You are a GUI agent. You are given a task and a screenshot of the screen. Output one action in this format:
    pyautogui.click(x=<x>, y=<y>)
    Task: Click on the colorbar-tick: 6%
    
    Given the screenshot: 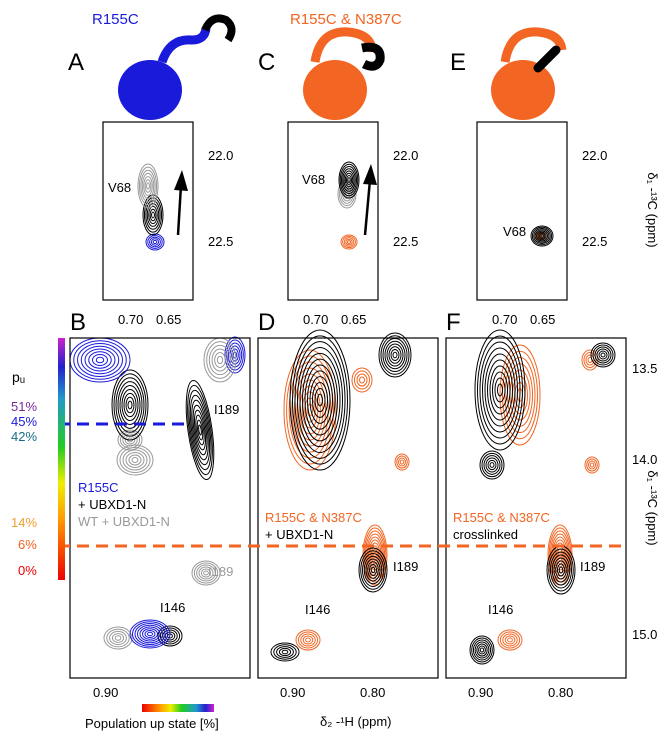 What is the action you would take?
    pyautogui.click(x=27, y=544)
    